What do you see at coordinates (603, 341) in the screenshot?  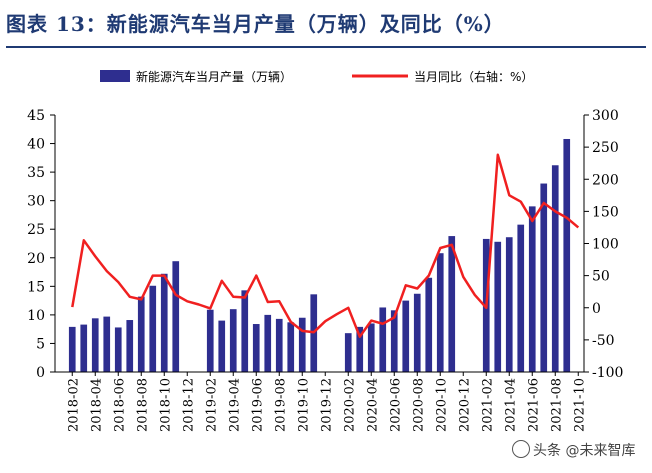 I see `right-tick-label: -50` at bounding box center [603, 341].